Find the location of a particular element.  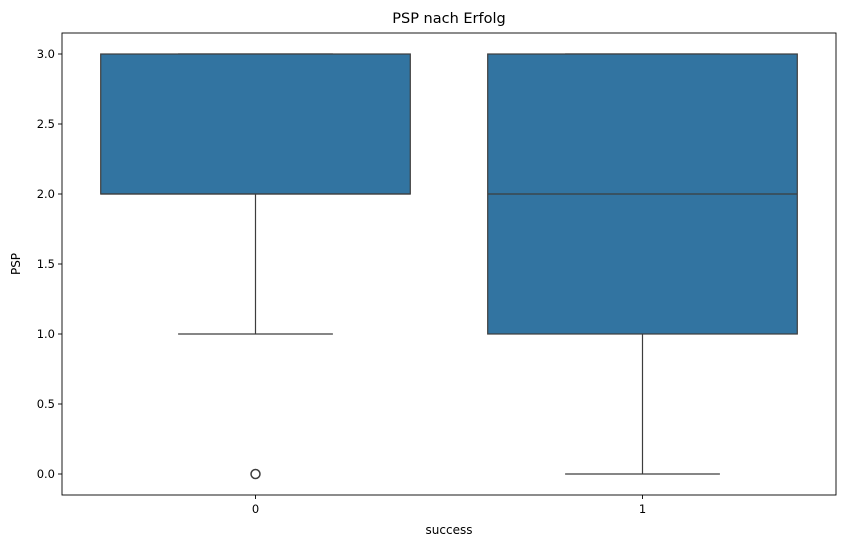

y-tick-label-0: 0.0 is located at coordinates (46, 474).